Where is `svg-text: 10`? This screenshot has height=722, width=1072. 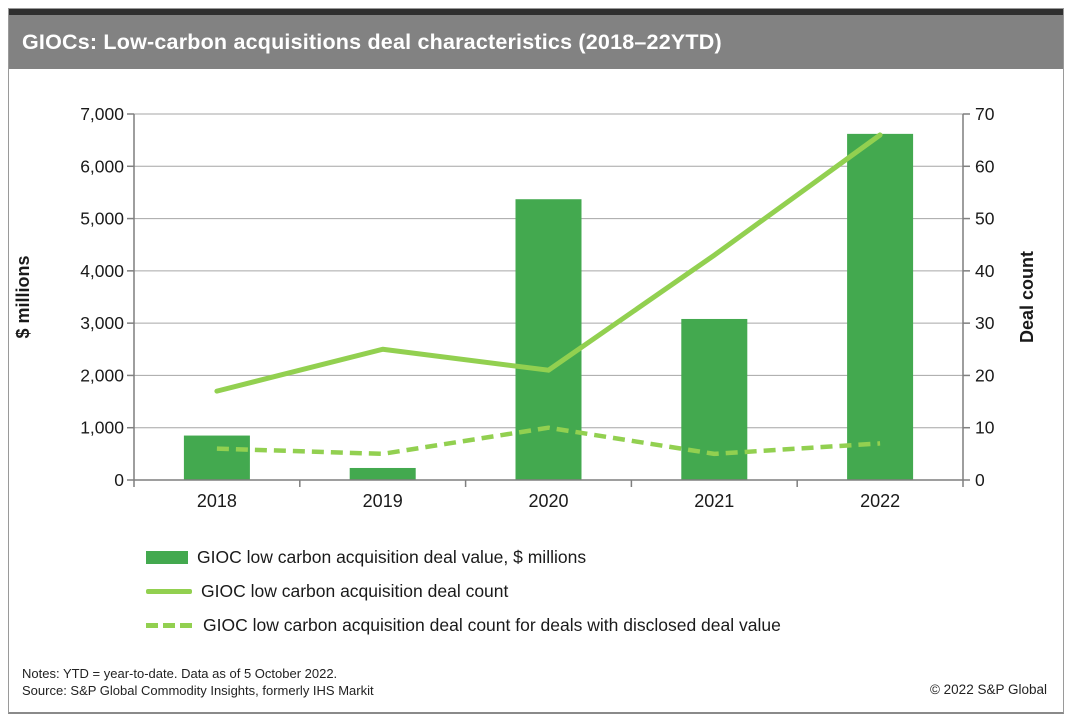 svg-text: 10 is located at coordinates (985, 428).